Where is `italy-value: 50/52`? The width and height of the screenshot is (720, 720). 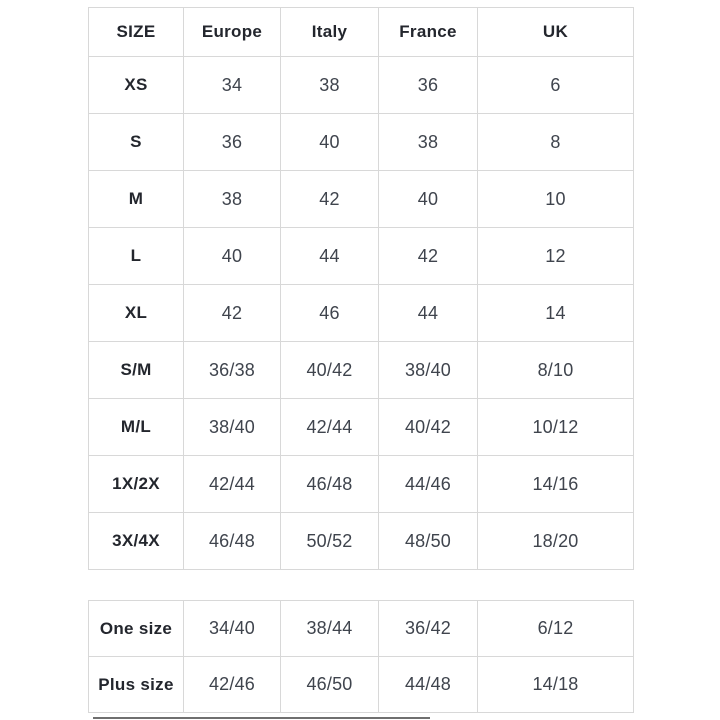 italy-value: 50/52 is located at coordinates (329, 541).